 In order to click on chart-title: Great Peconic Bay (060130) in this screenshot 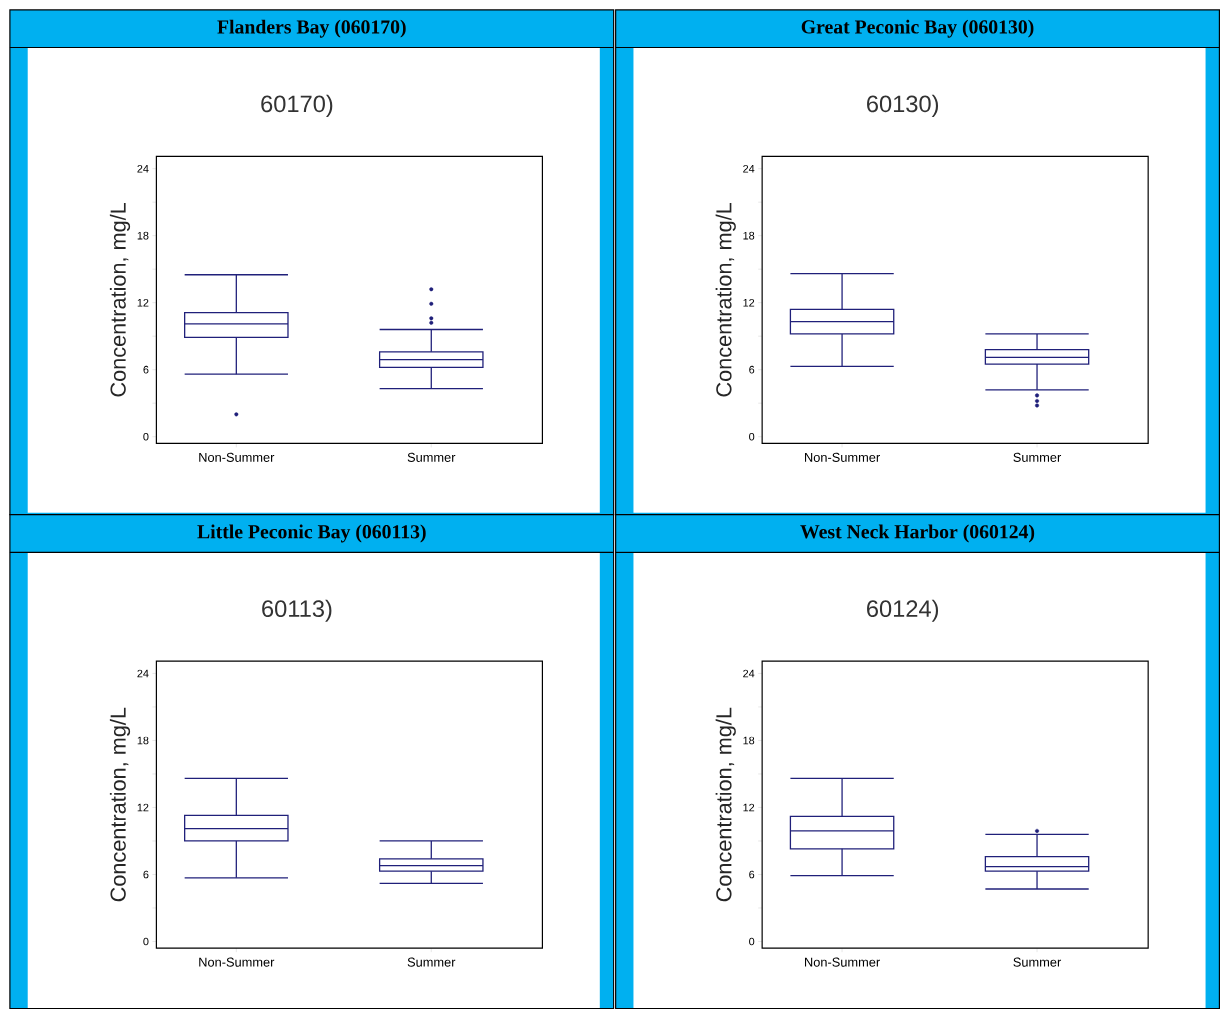, I will do `click(917, 28)`.